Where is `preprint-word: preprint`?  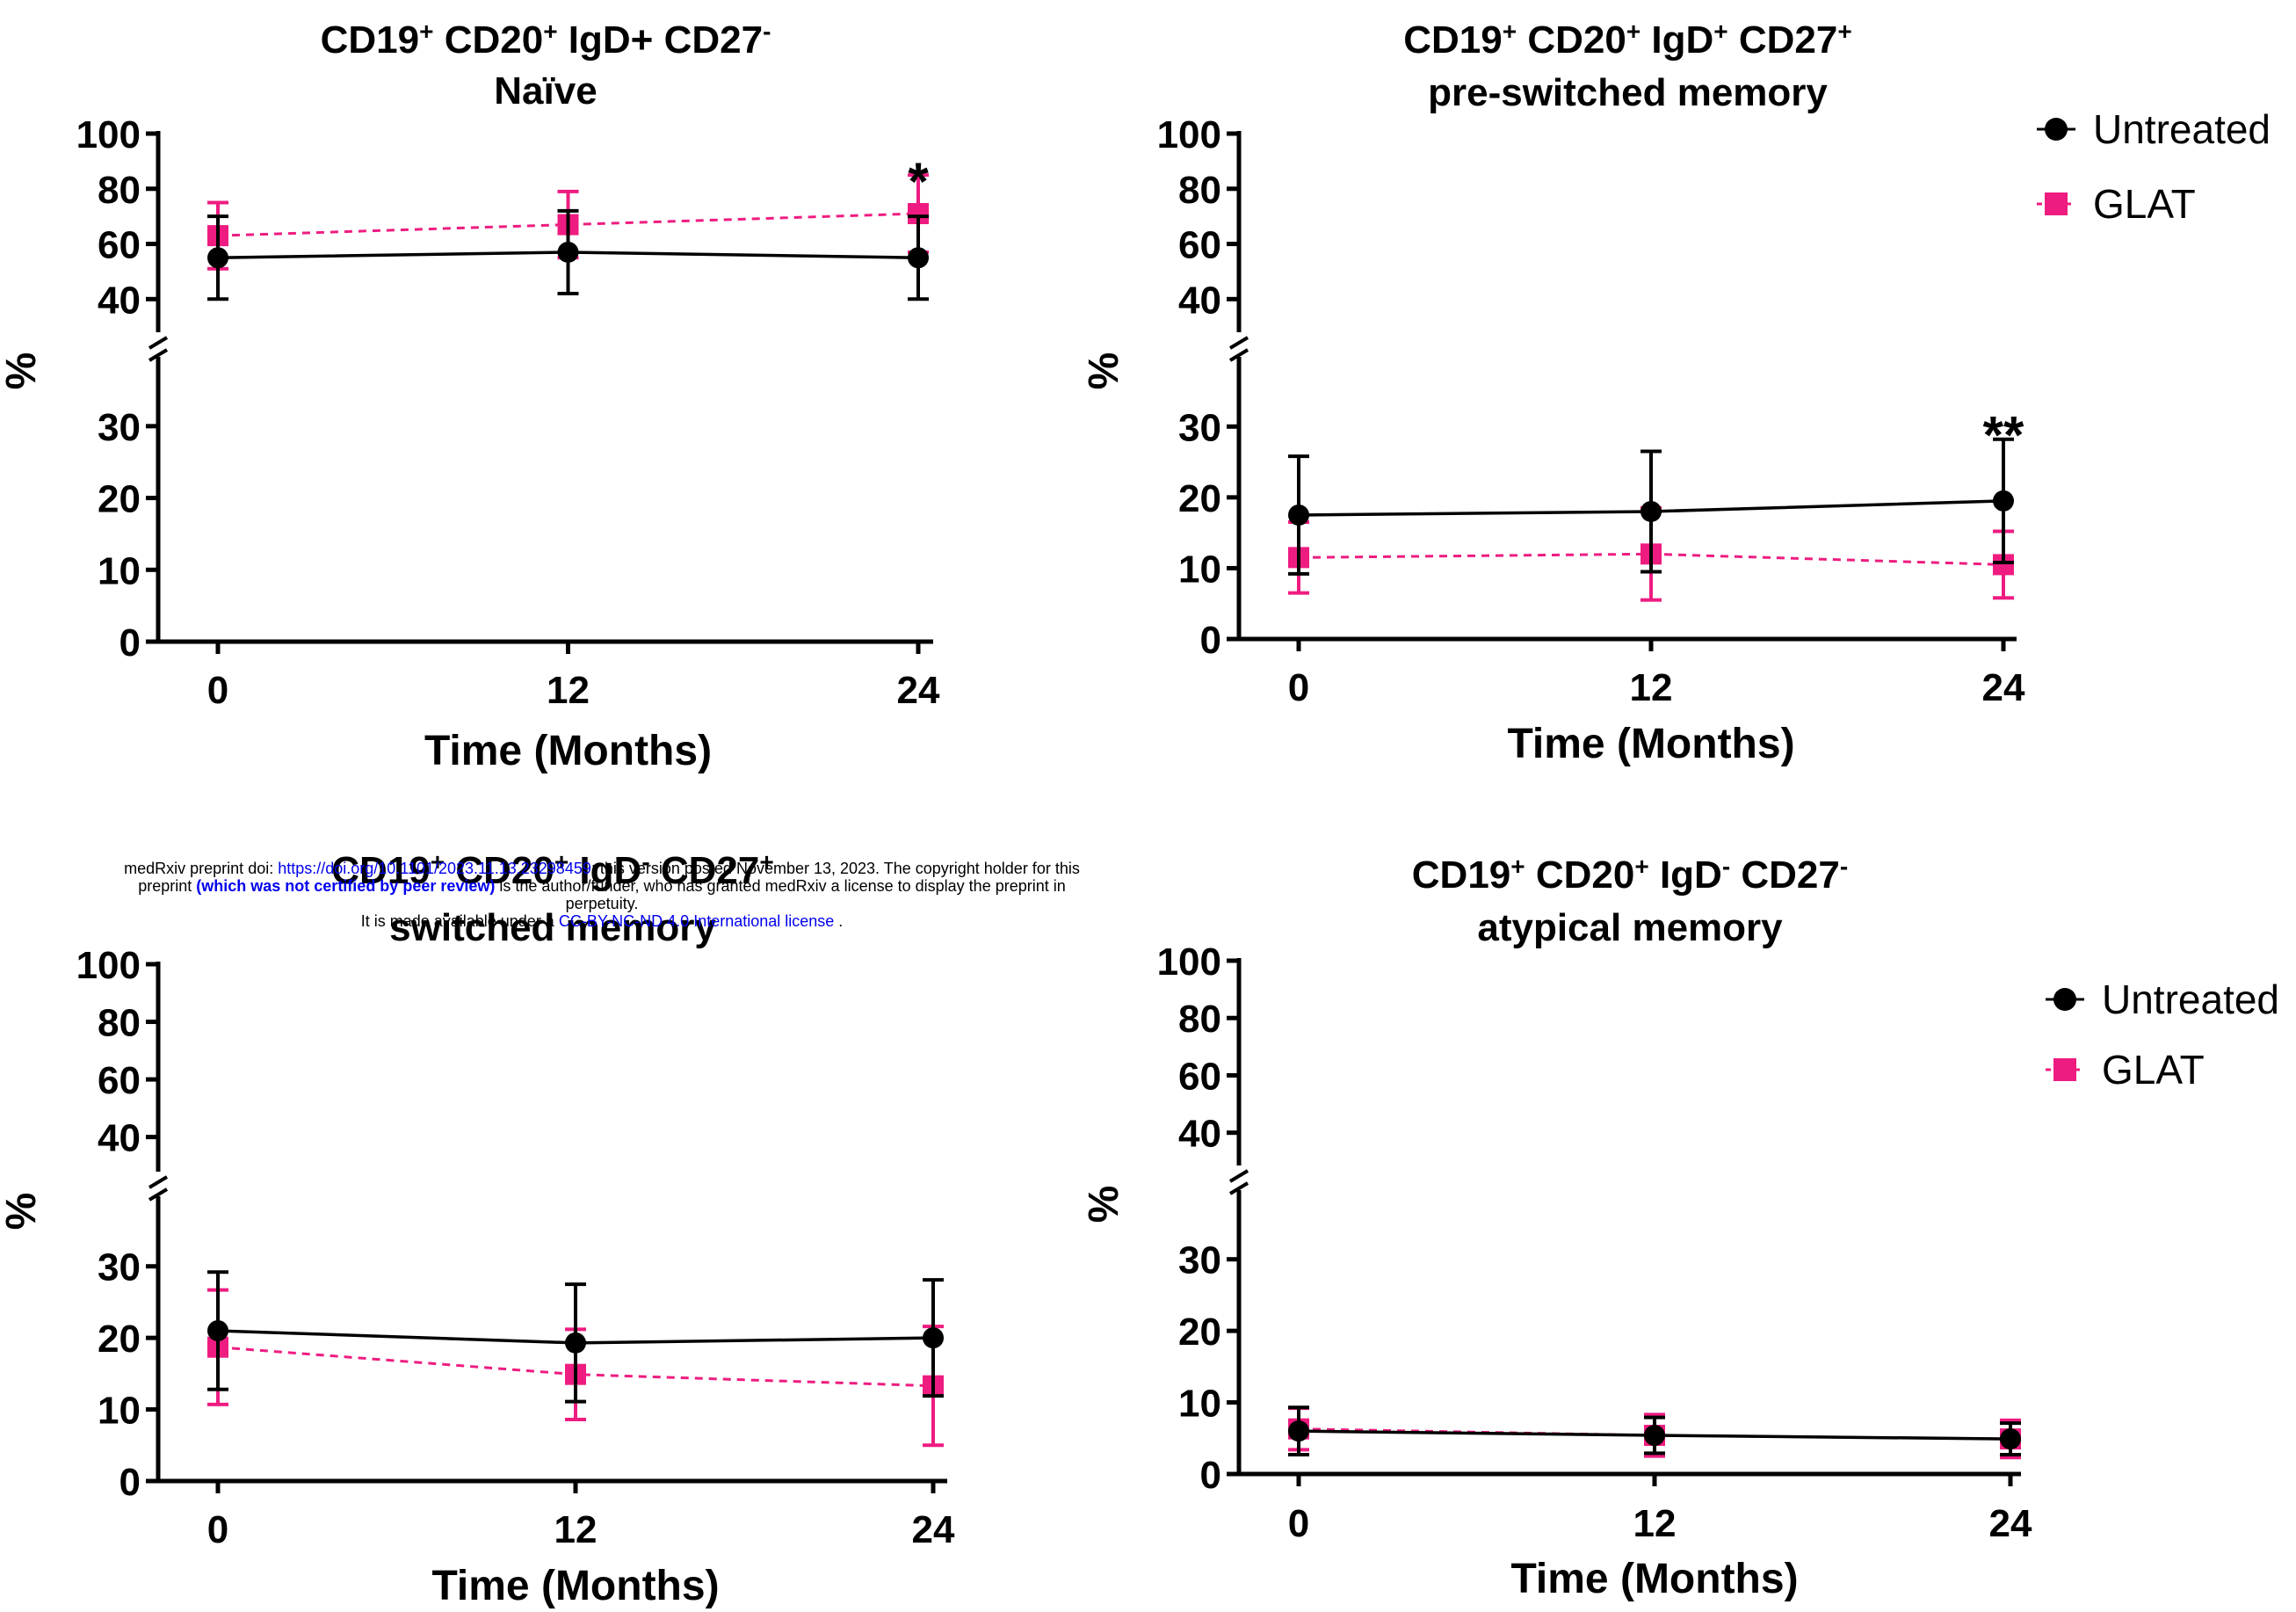
preprint-word: preprint is located at coordinates (167, 886).